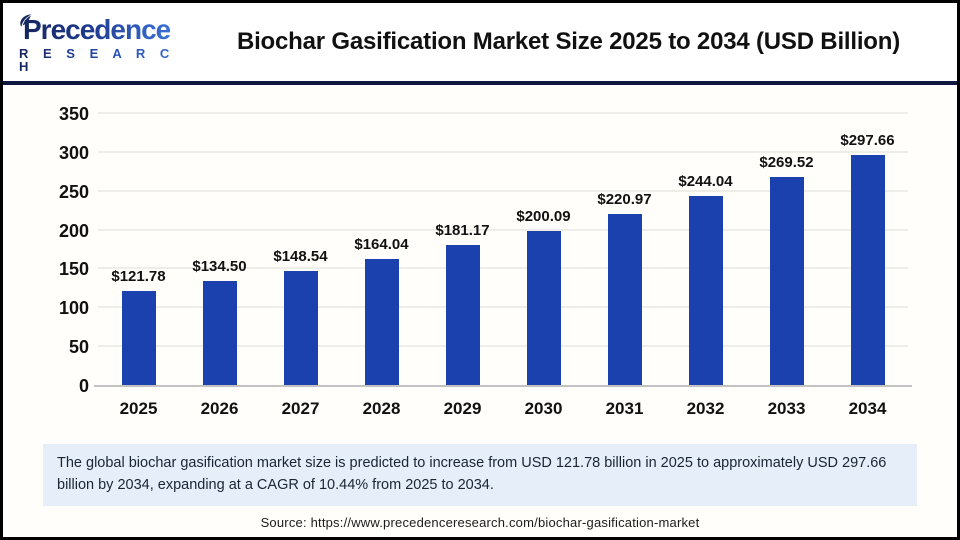 This screenshot has width=960, height=540. I want to click on bar-slot: $244.04, so click(705, 250).